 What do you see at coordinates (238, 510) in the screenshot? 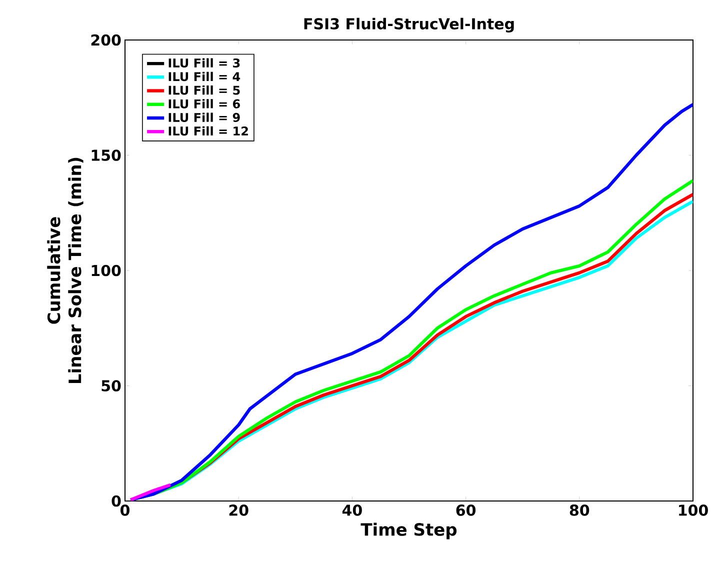
I see `x-tick-label: 20` at bounding box center [238, 510].